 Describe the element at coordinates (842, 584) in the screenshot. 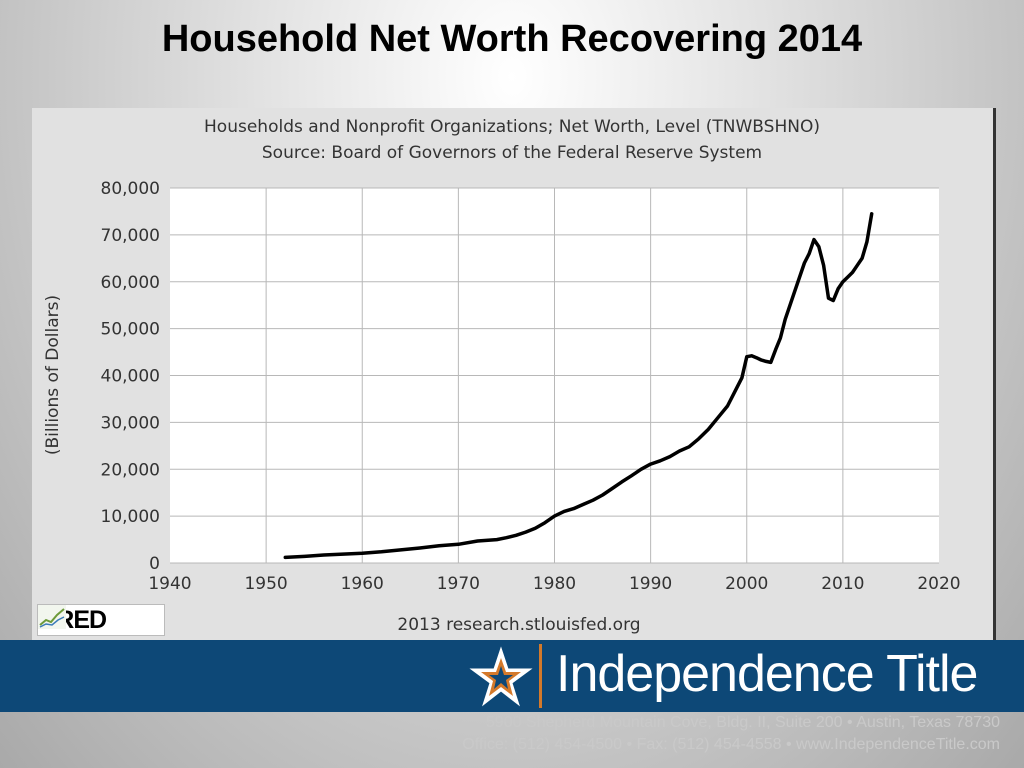

I see `x-tick-label: 2010` at that location.